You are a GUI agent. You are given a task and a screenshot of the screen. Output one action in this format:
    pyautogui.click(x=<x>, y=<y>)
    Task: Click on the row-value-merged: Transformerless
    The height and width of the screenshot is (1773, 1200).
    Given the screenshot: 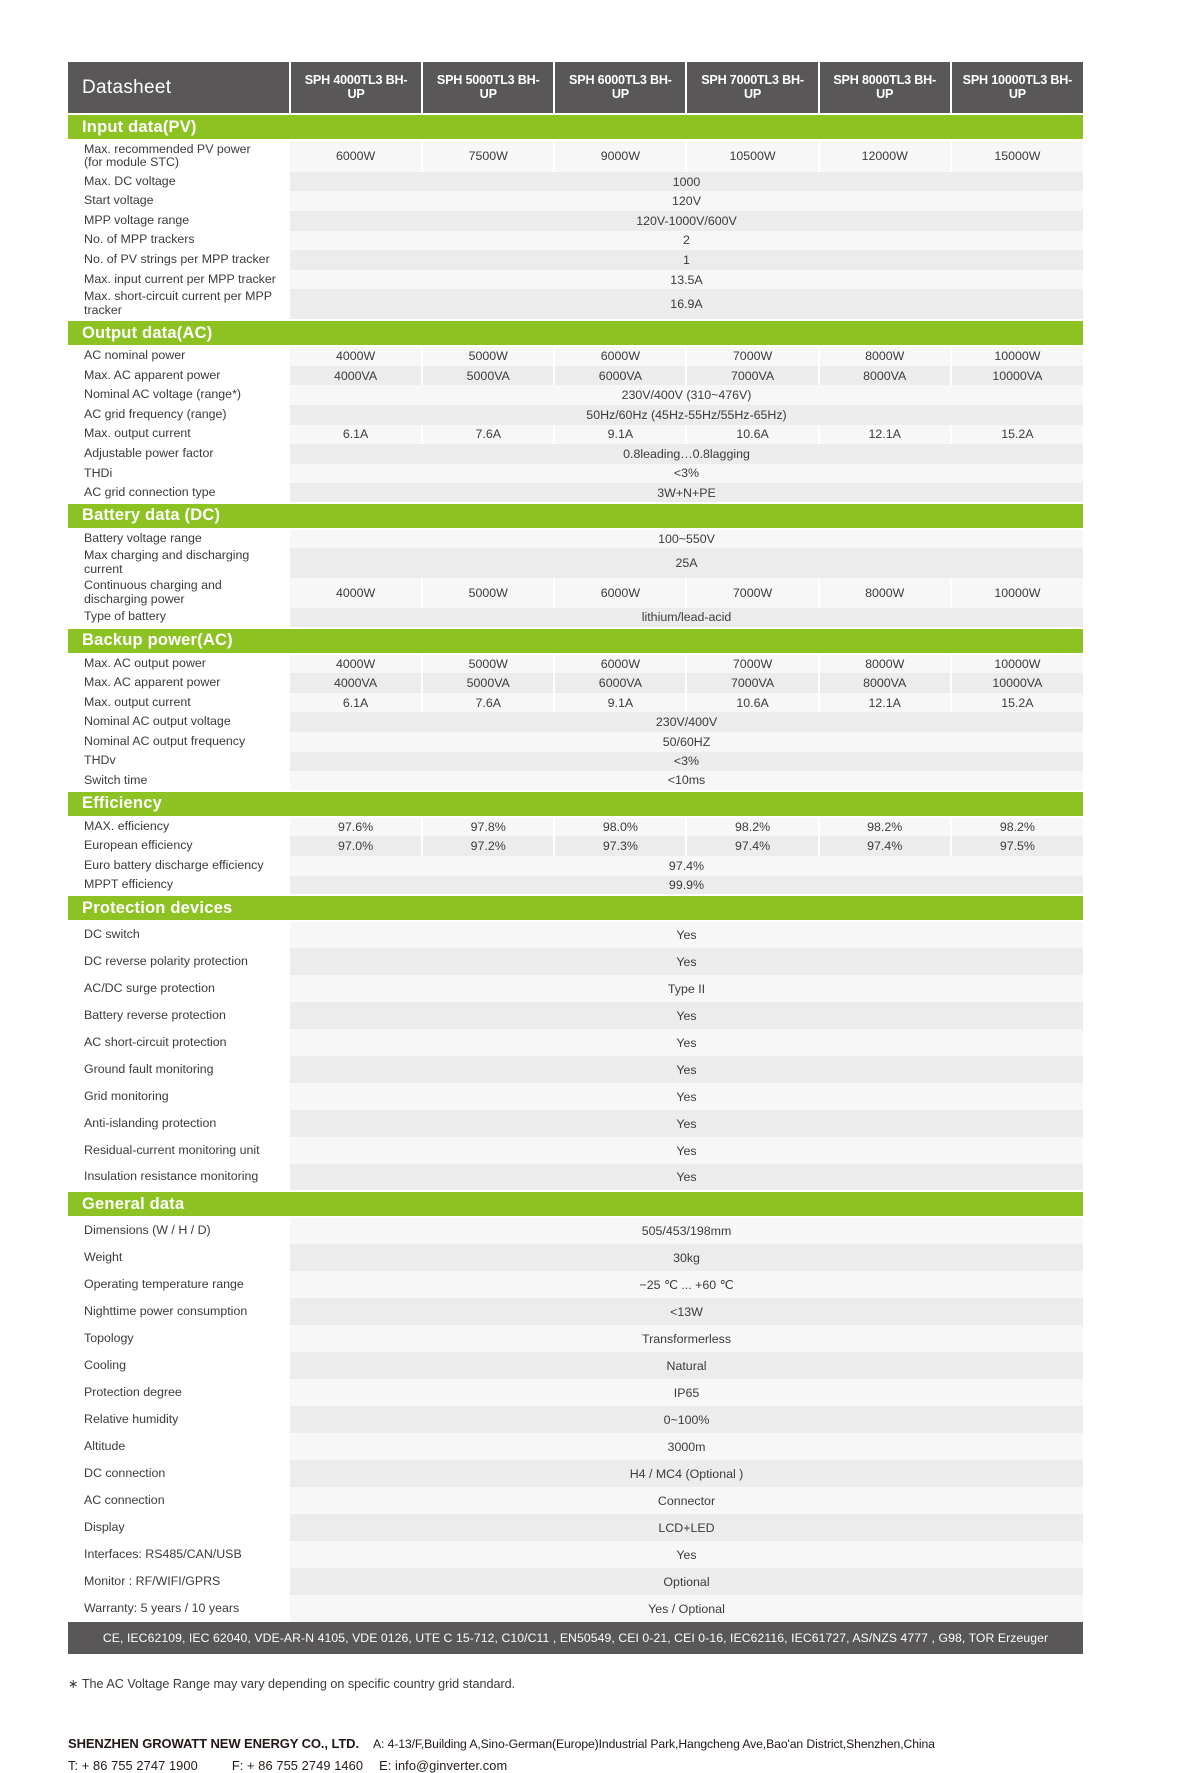 What is the action you would take?
    pyautogui.click(x=686, y=1339)
    